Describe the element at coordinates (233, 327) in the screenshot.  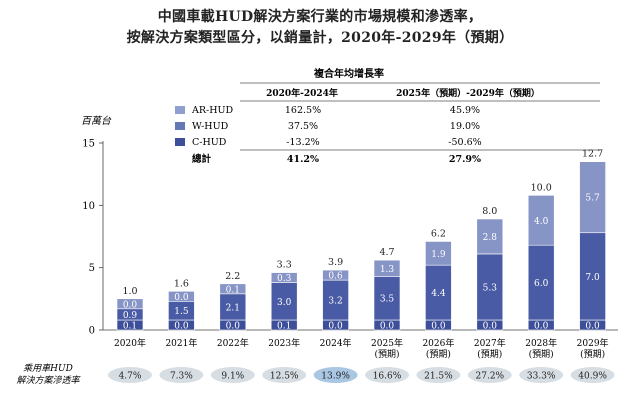
I see `data-label-c-hud-2: 0.0` at that location.